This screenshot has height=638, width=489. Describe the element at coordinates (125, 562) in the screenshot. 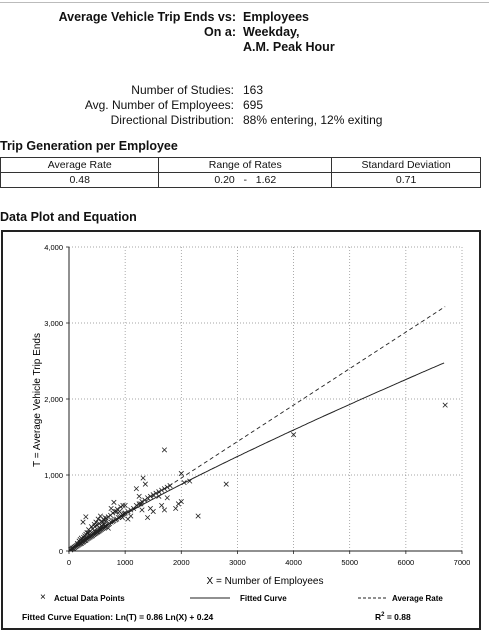

I see `x-tick-label: 1000` at that location.